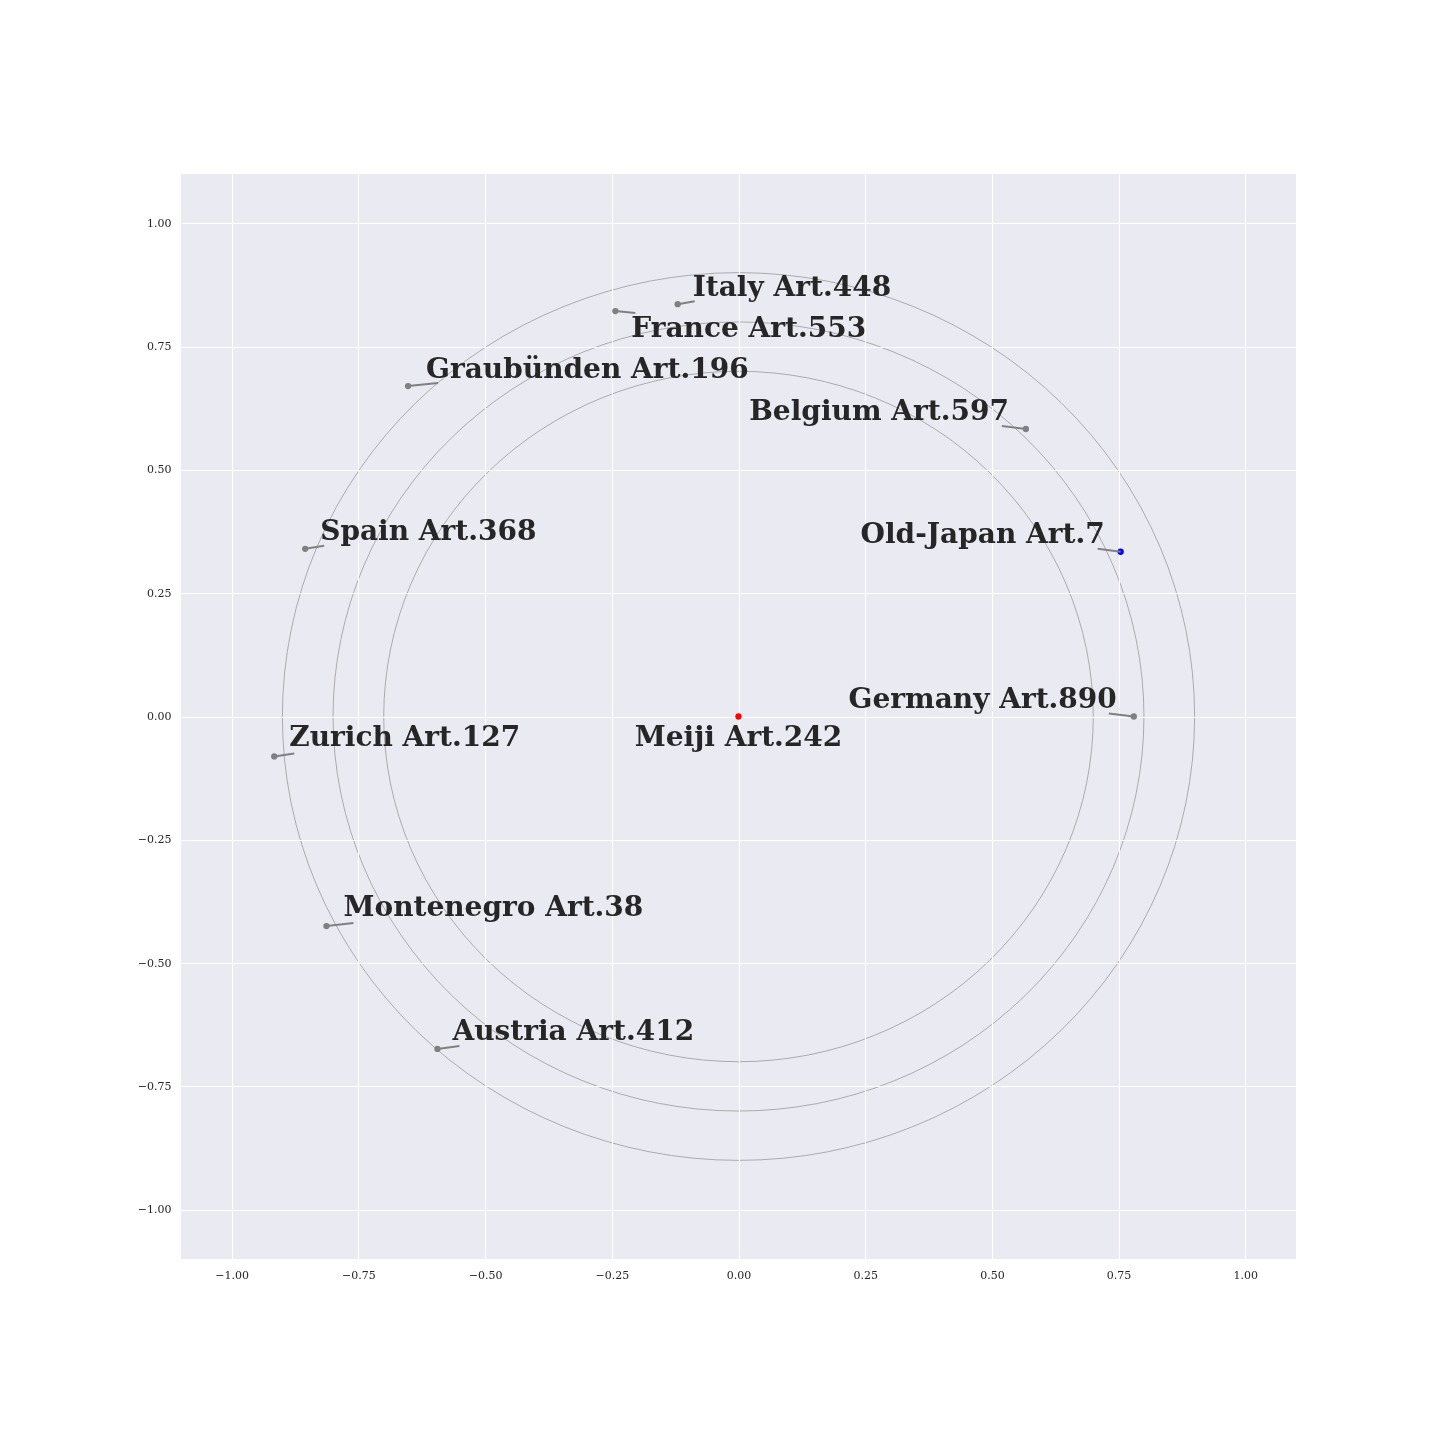 Image resolution: width=1440 pixels, height=1440 pixels. Describe the element at coordinates (159, 223) in the screenshot. I see `y-tick-label: 1.00` at that location.